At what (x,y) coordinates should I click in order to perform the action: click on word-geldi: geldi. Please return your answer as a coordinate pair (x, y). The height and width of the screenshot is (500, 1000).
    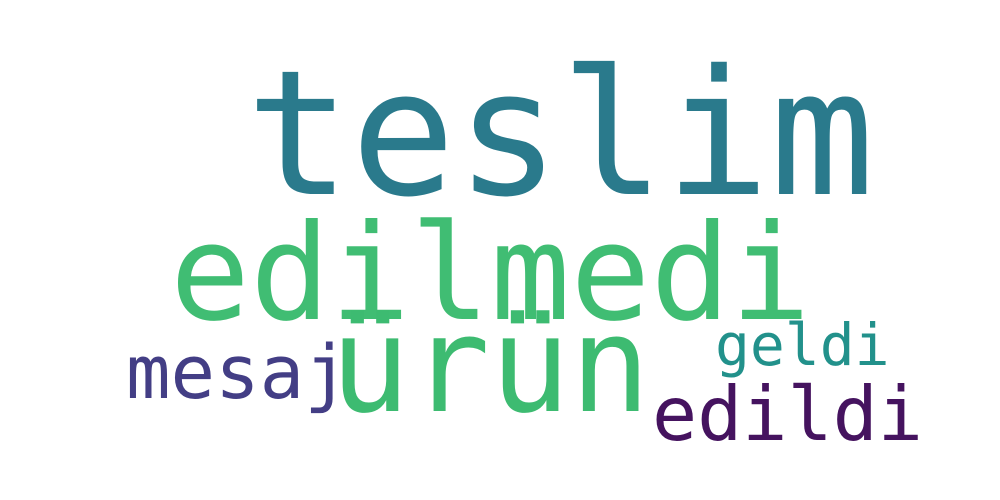
    Looking at the image, I should click on (802, 345).